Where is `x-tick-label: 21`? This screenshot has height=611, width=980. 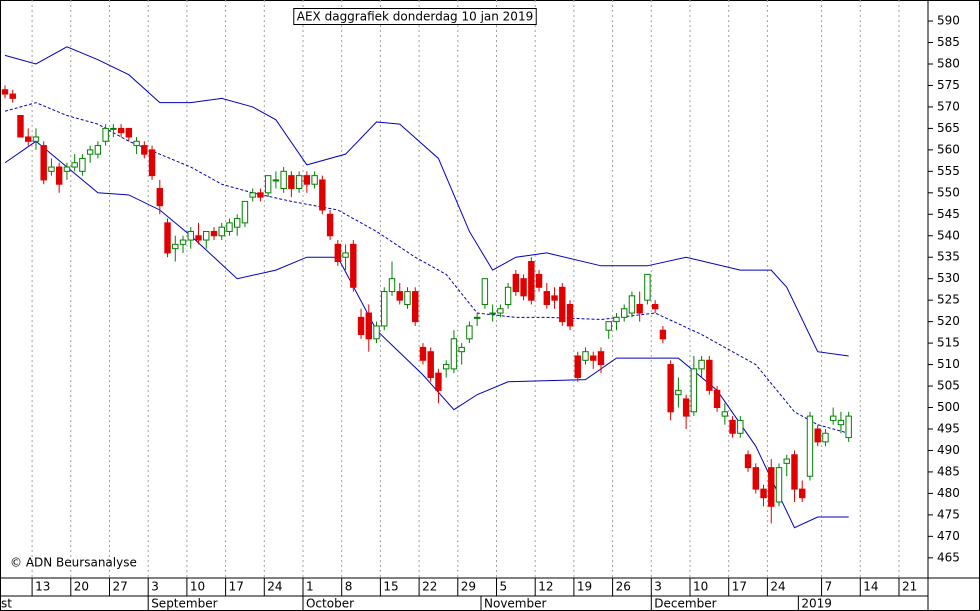 x-tick-label: 21 is located at coordinates (909, 587).